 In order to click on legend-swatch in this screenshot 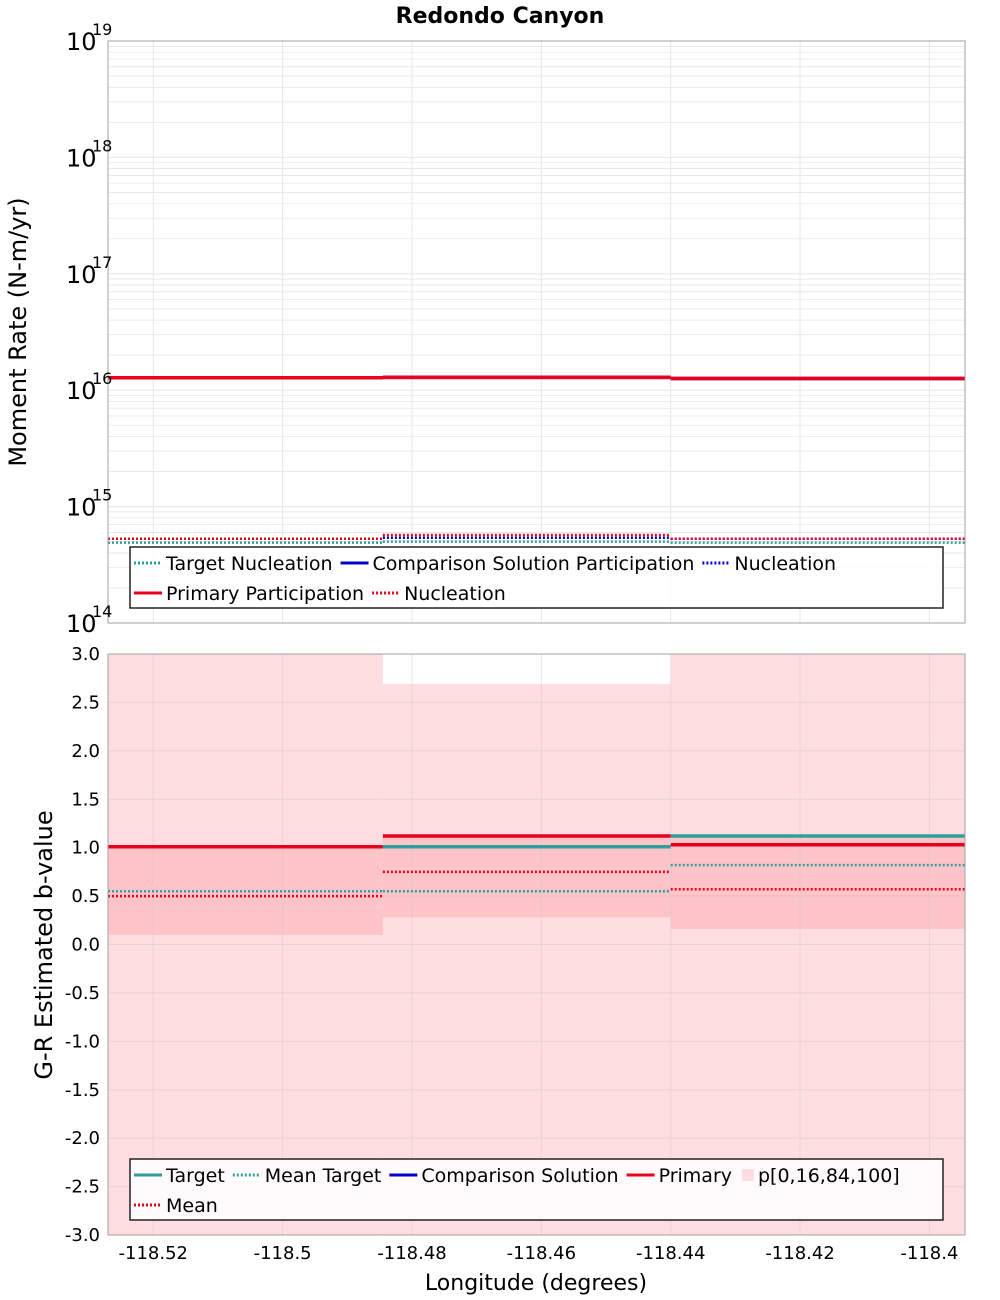, I will do `click(748, 1175)`.